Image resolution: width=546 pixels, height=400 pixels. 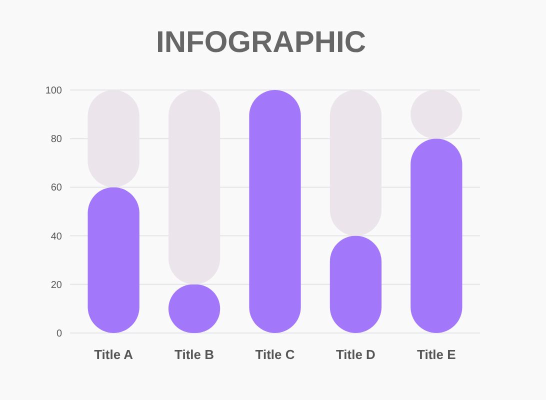 I want to click on y-tick-label: 40, so click(x=56, y=236).